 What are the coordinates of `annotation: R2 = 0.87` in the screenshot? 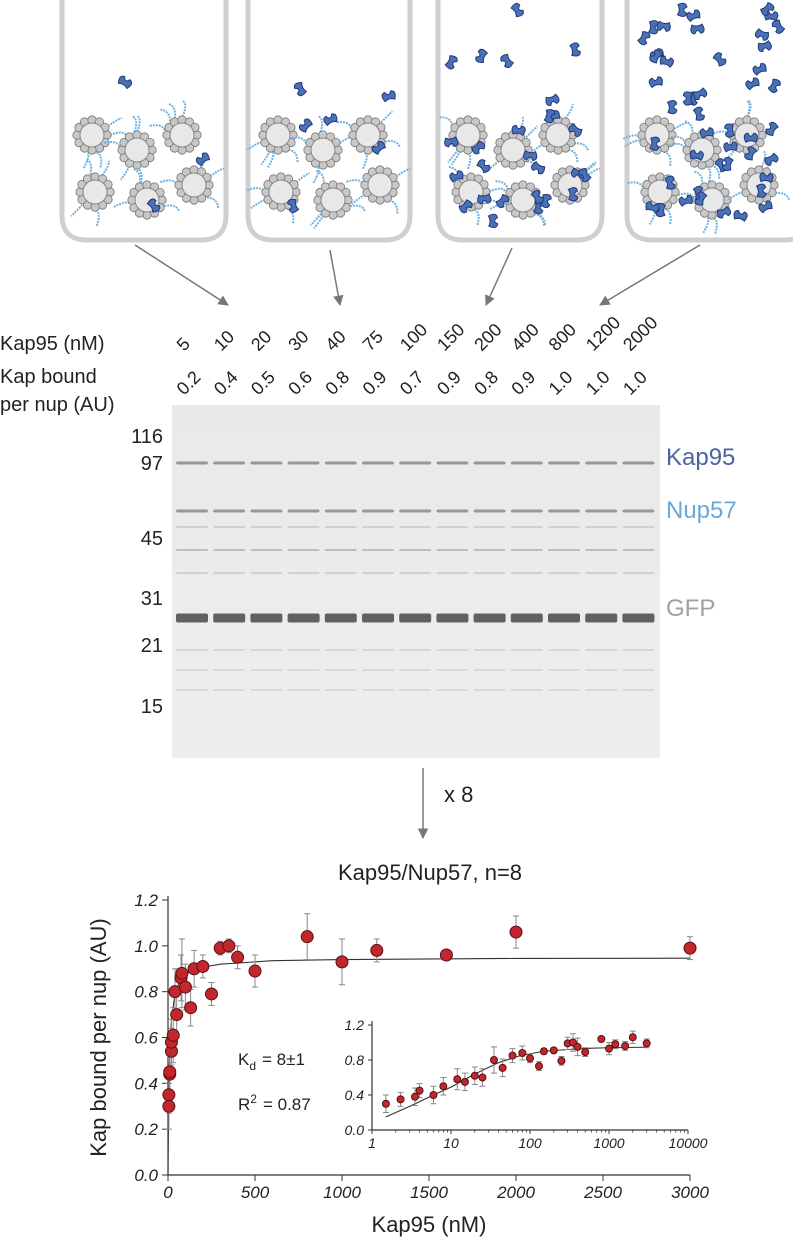 It's located at (274, 1103).